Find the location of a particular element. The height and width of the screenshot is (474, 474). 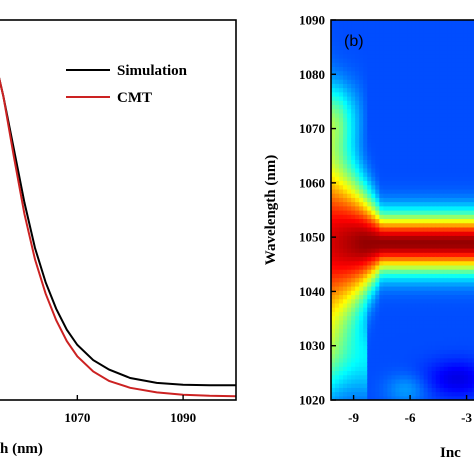

x-ticks: -9 -6 -3 is located at coordinates (410, 410).